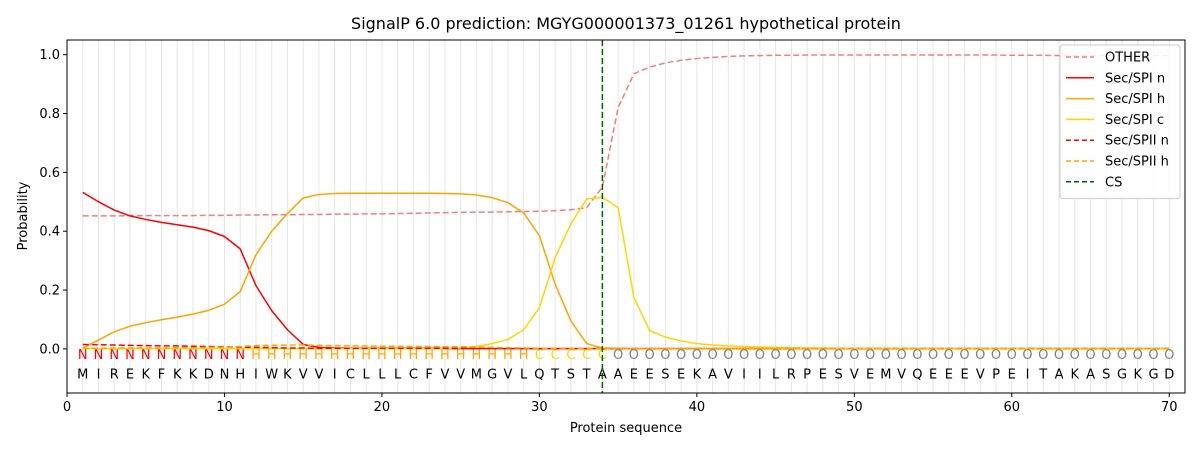  Describe the element at coordinates (23, 215) in the screenshot. I see `y-axis-label: Probability` at that location.